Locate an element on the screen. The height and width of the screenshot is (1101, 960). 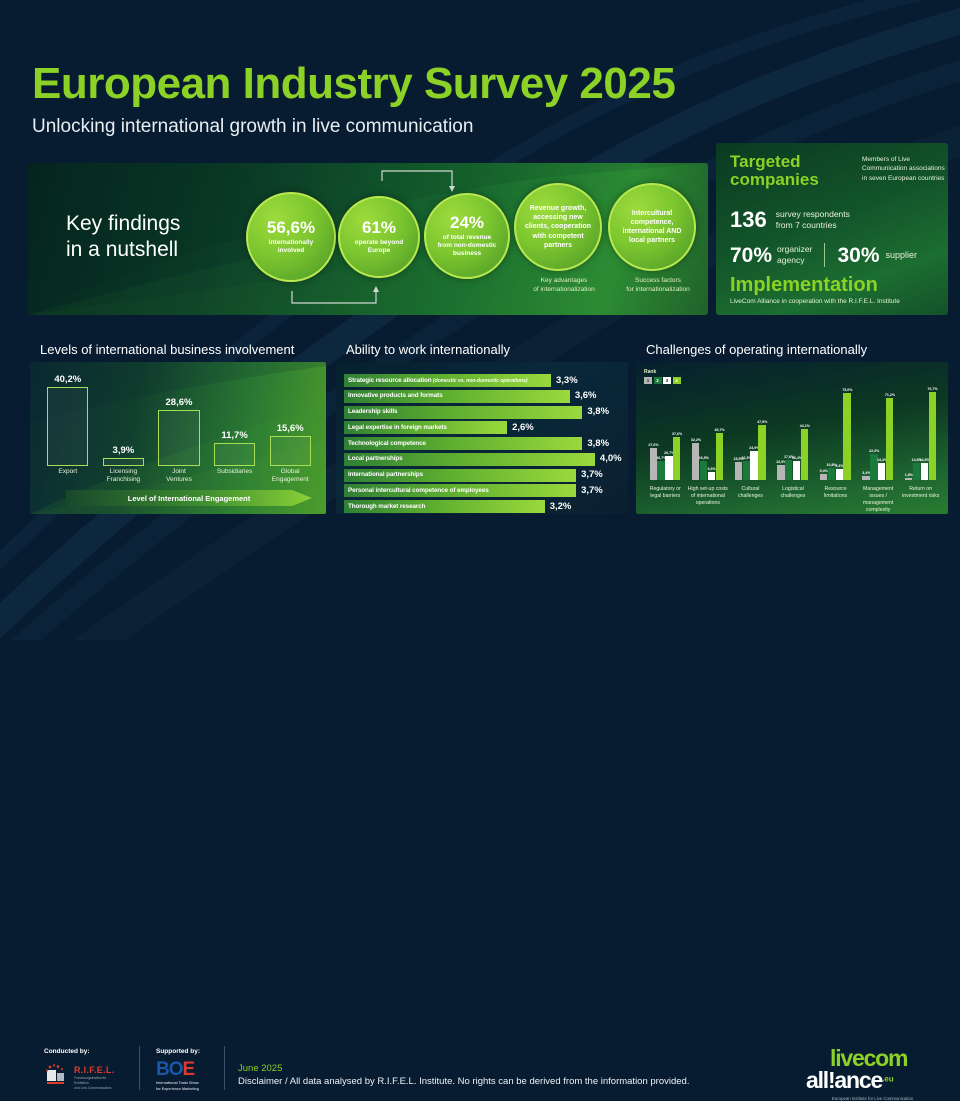
chart3-legend-key: 2 is located at coordinates (657, 380).